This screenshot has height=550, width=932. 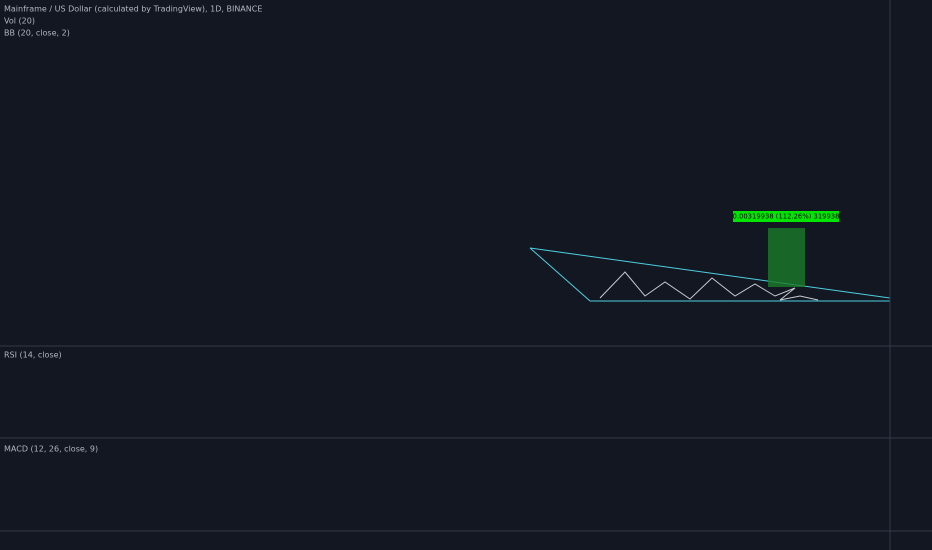 I want to click on position-label-box, so click(x=786, y=216).